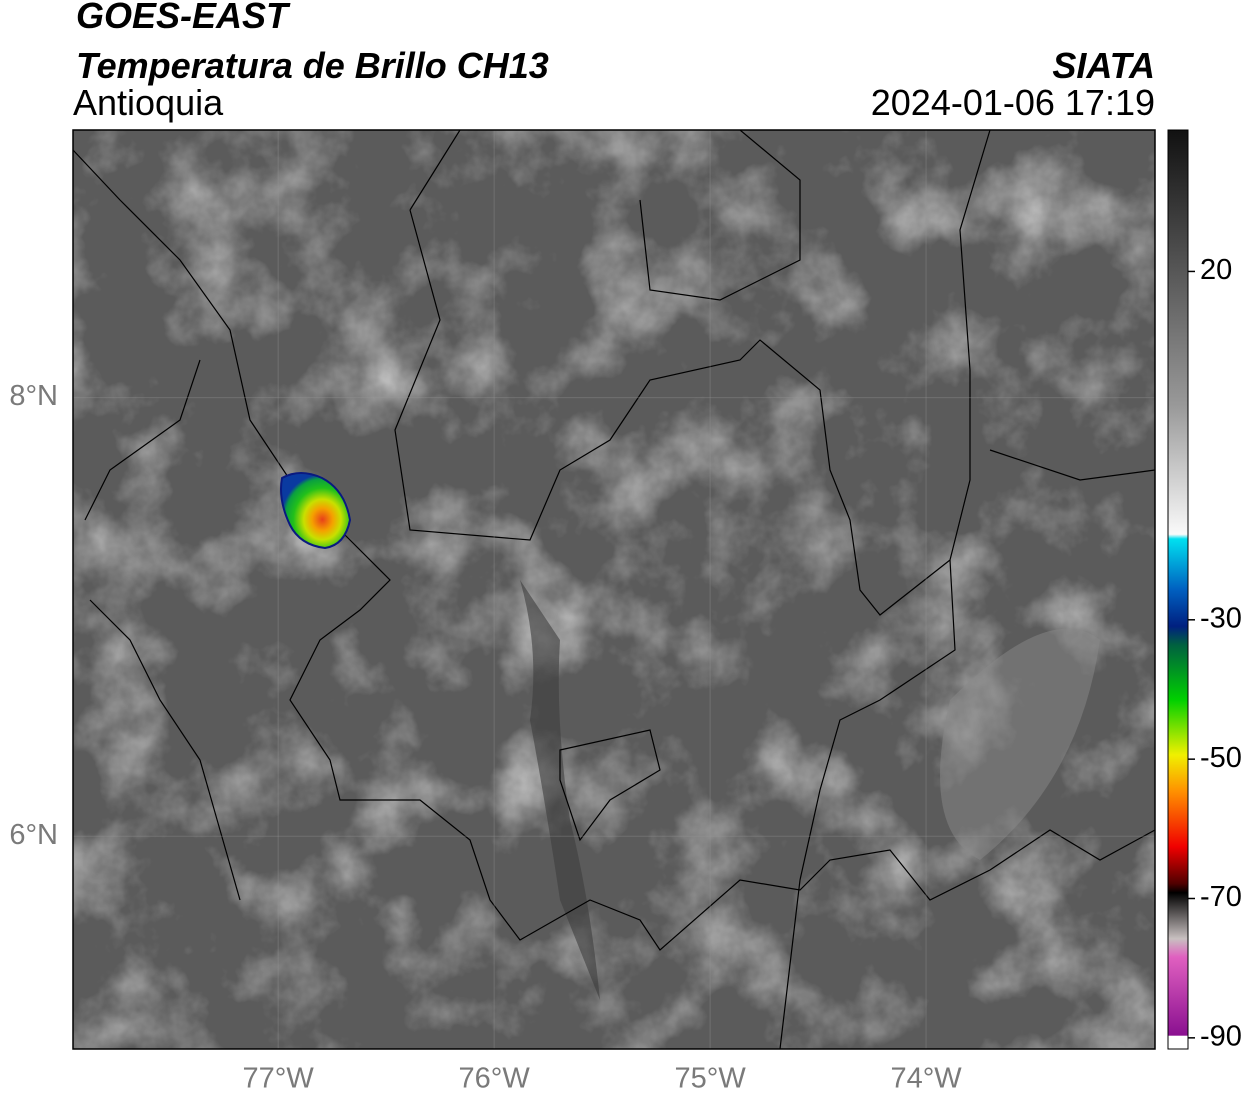 The width and height of the screenshot is (1252, 1099). Describe the element at coordinates (1216, 270) in the screenshot. I see `colorbar-tick-label: 20` at that location.